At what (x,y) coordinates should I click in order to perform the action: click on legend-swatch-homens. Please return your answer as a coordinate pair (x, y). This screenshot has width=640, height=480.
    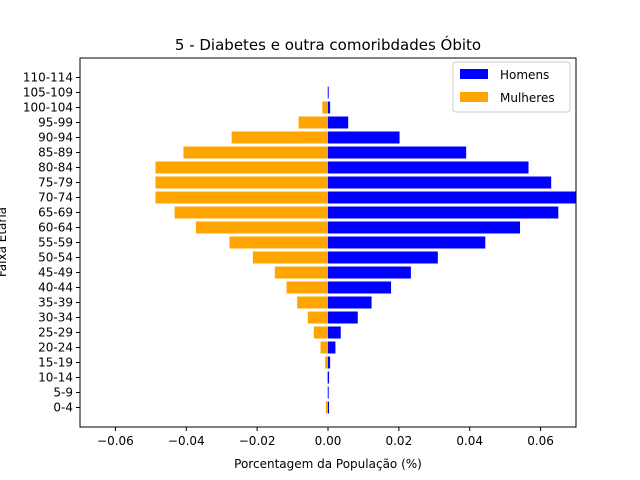
    Looking at the image, I should click on (474, 74).